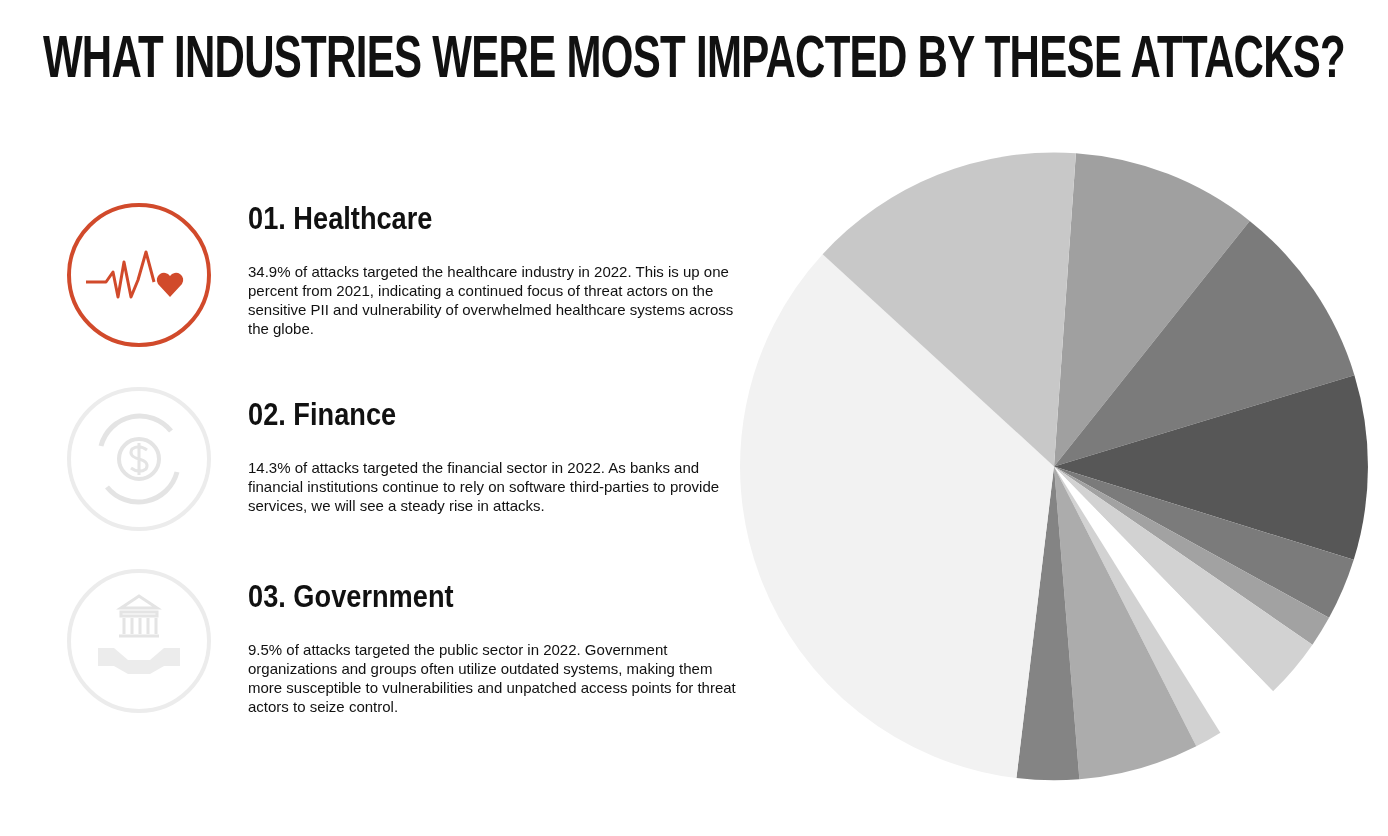 This screenshot has height=836, width=1388. Describe the element at coordinates (694, 56) in the screenshot. I see `chart-title: WHAT INDUSTRIES WERE MOST IMPACTED BY THESE ATTACKS?` at that location.